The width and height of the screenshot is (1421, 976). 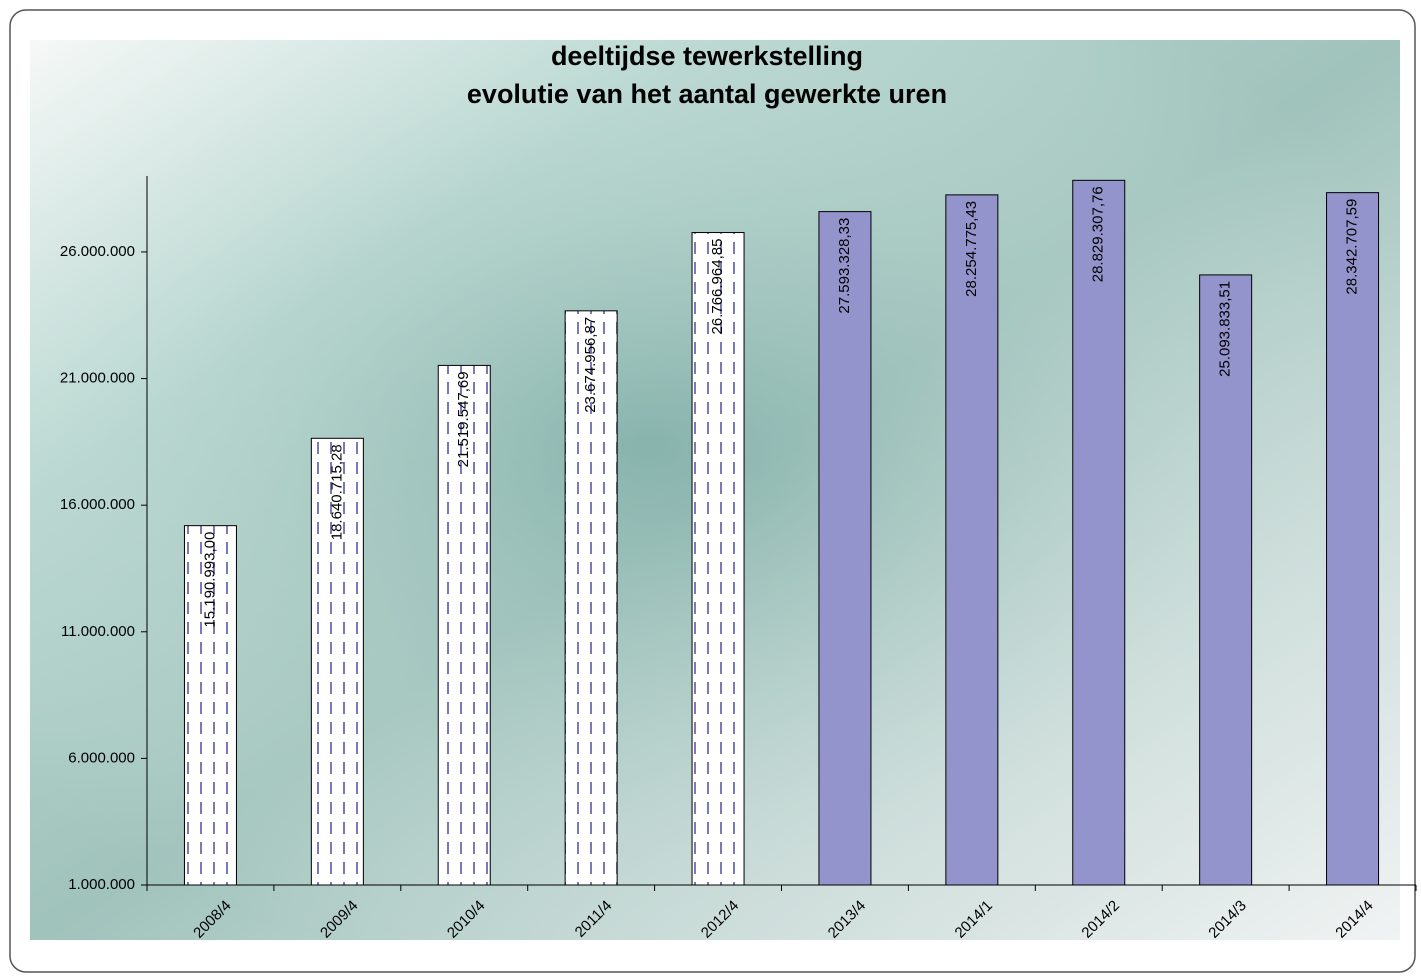 What do you see at coordinates (336, 492) in the screenshot?
I see `value-label: 18.640.715,28` at bounding box center [336, 492].